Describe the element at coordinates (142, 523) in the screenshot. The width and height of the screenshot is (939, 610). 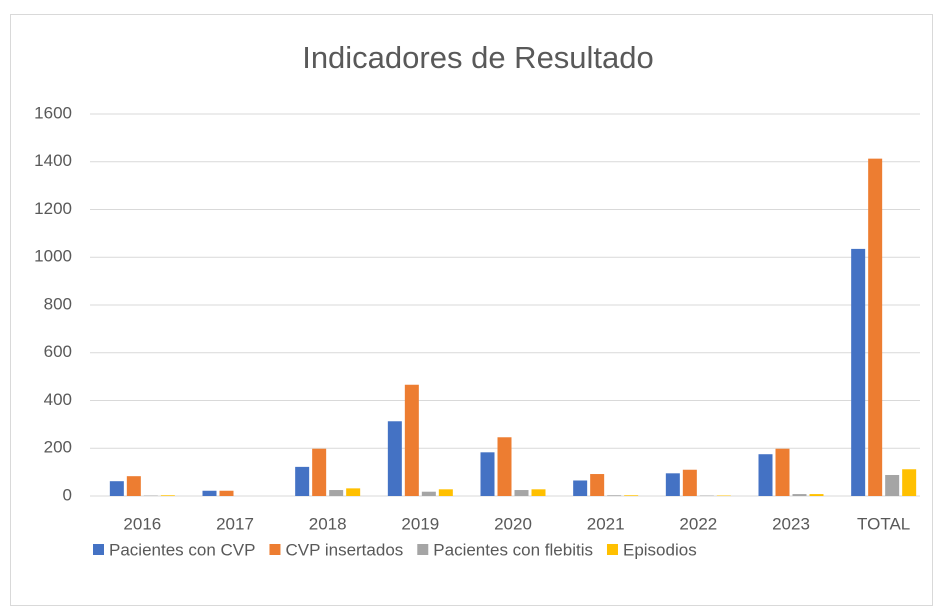
I see `x-tick-label: 2016` at that location.